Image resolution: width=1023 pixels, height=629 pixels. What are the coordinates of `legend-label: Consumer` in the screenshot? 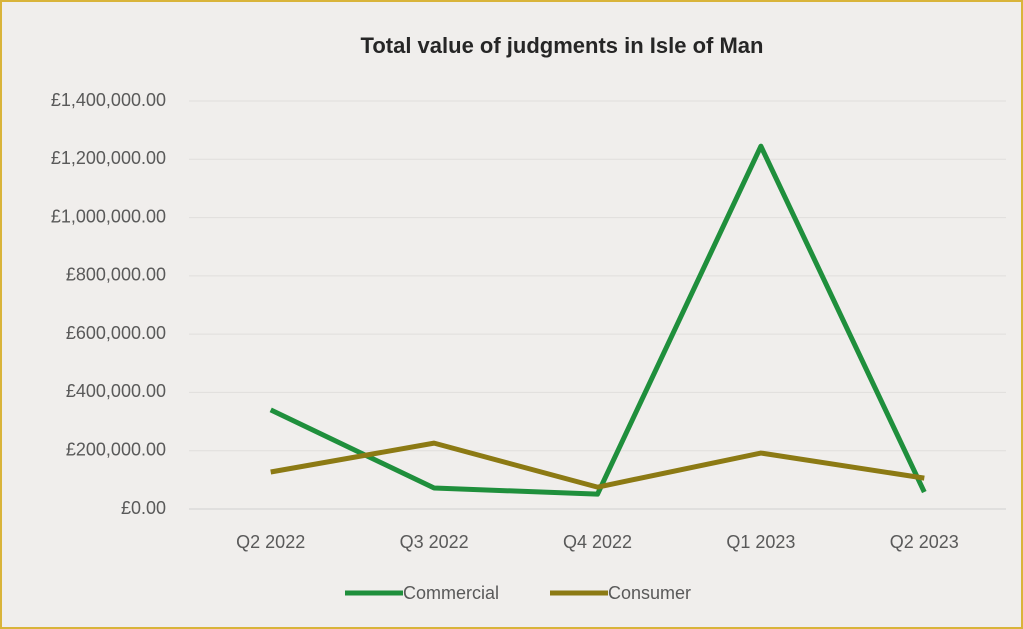 It's located at (649, 593).